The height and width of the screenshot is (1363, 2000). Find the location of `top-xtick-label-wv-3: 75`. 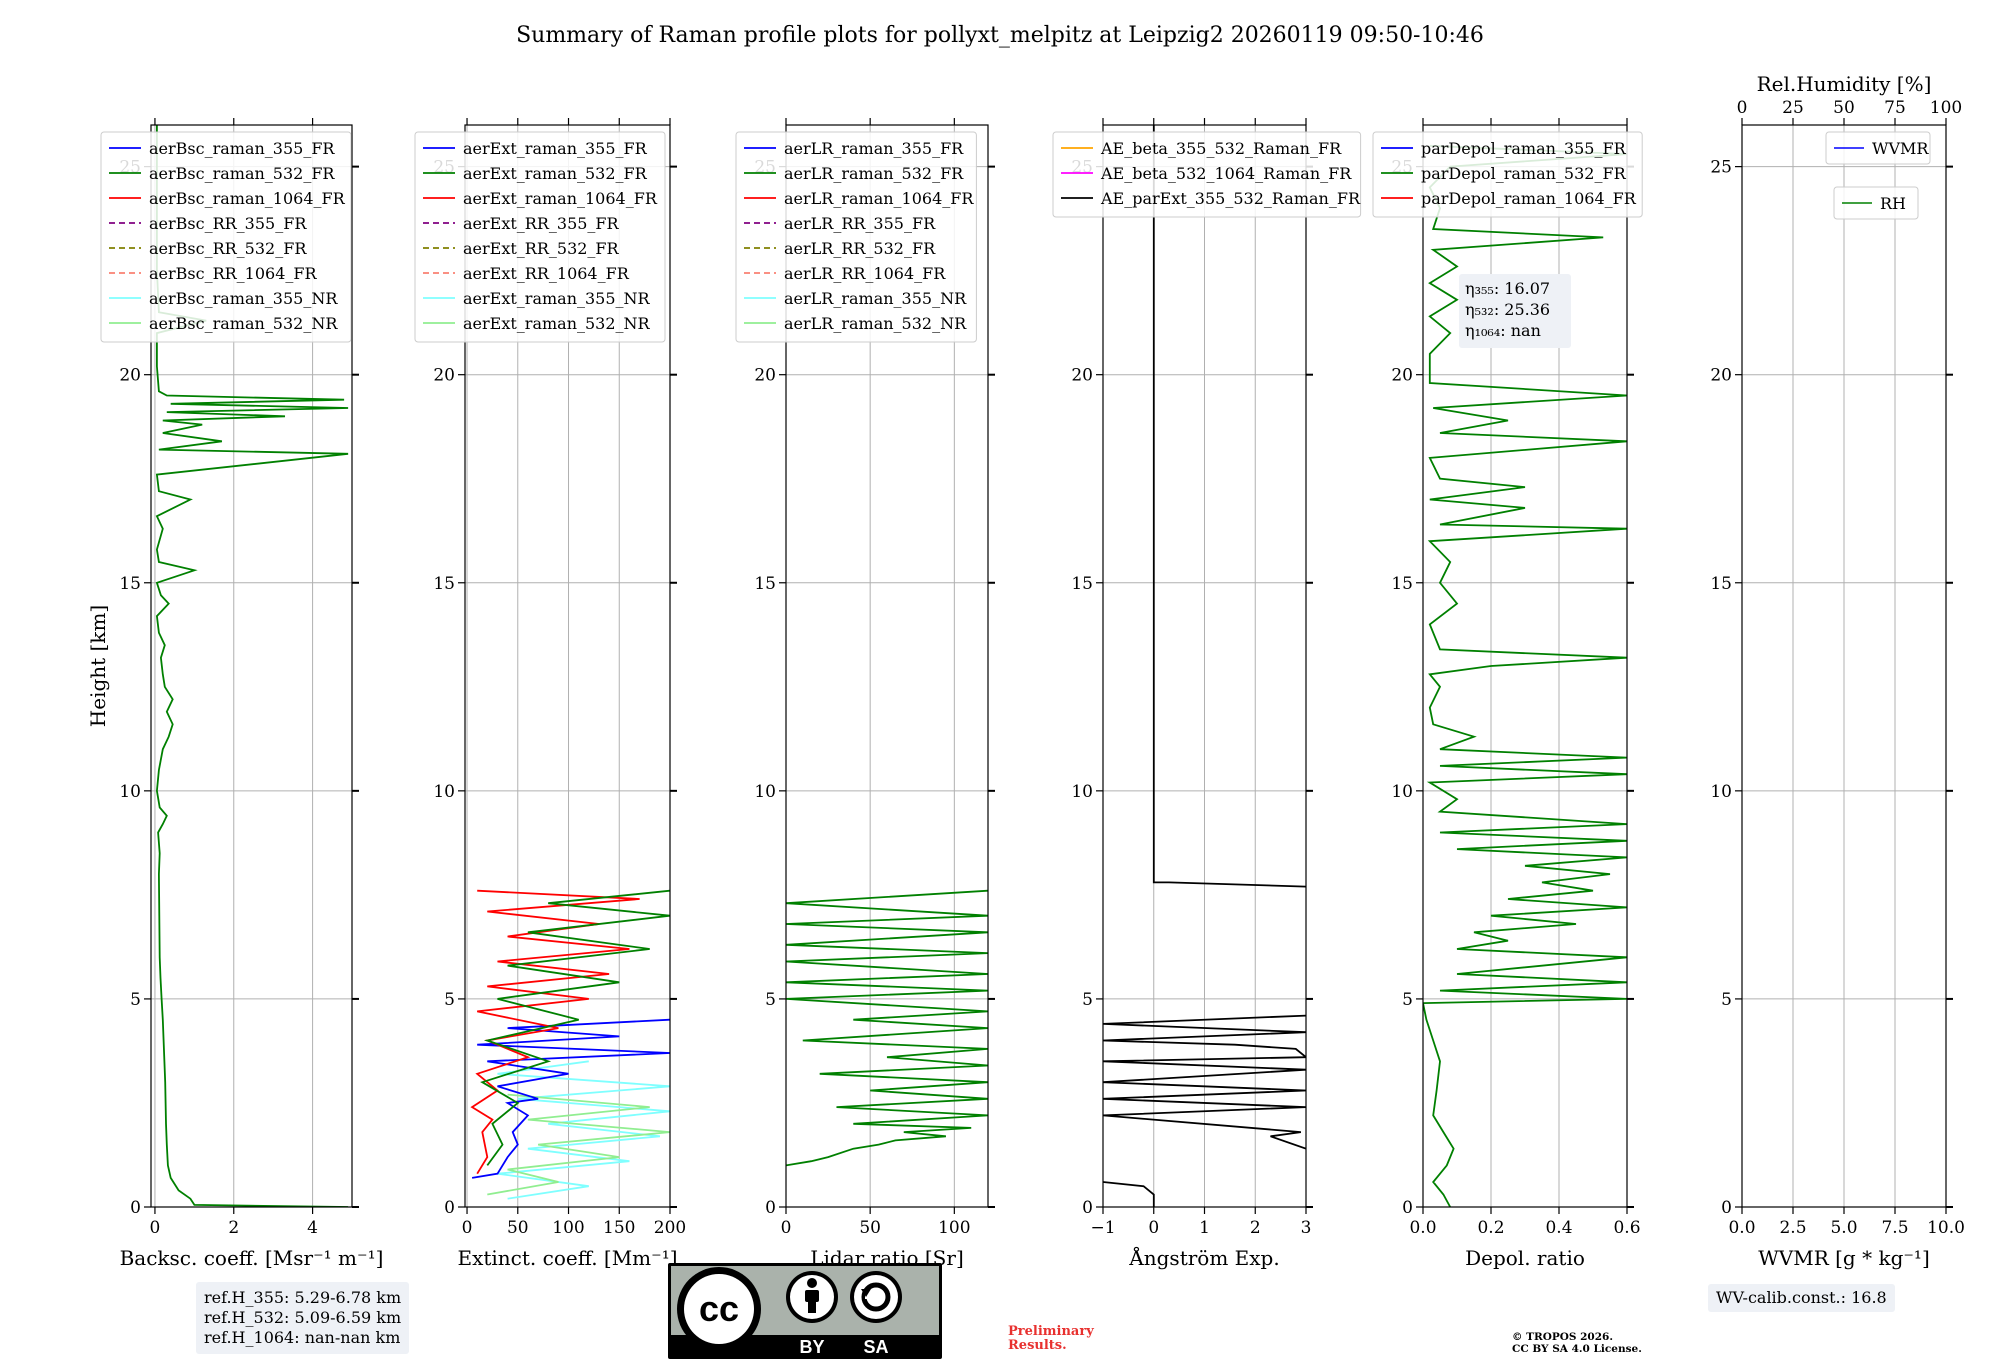

top-xtick-label-wv-3: 75 is located at coordinates (1895, 108).